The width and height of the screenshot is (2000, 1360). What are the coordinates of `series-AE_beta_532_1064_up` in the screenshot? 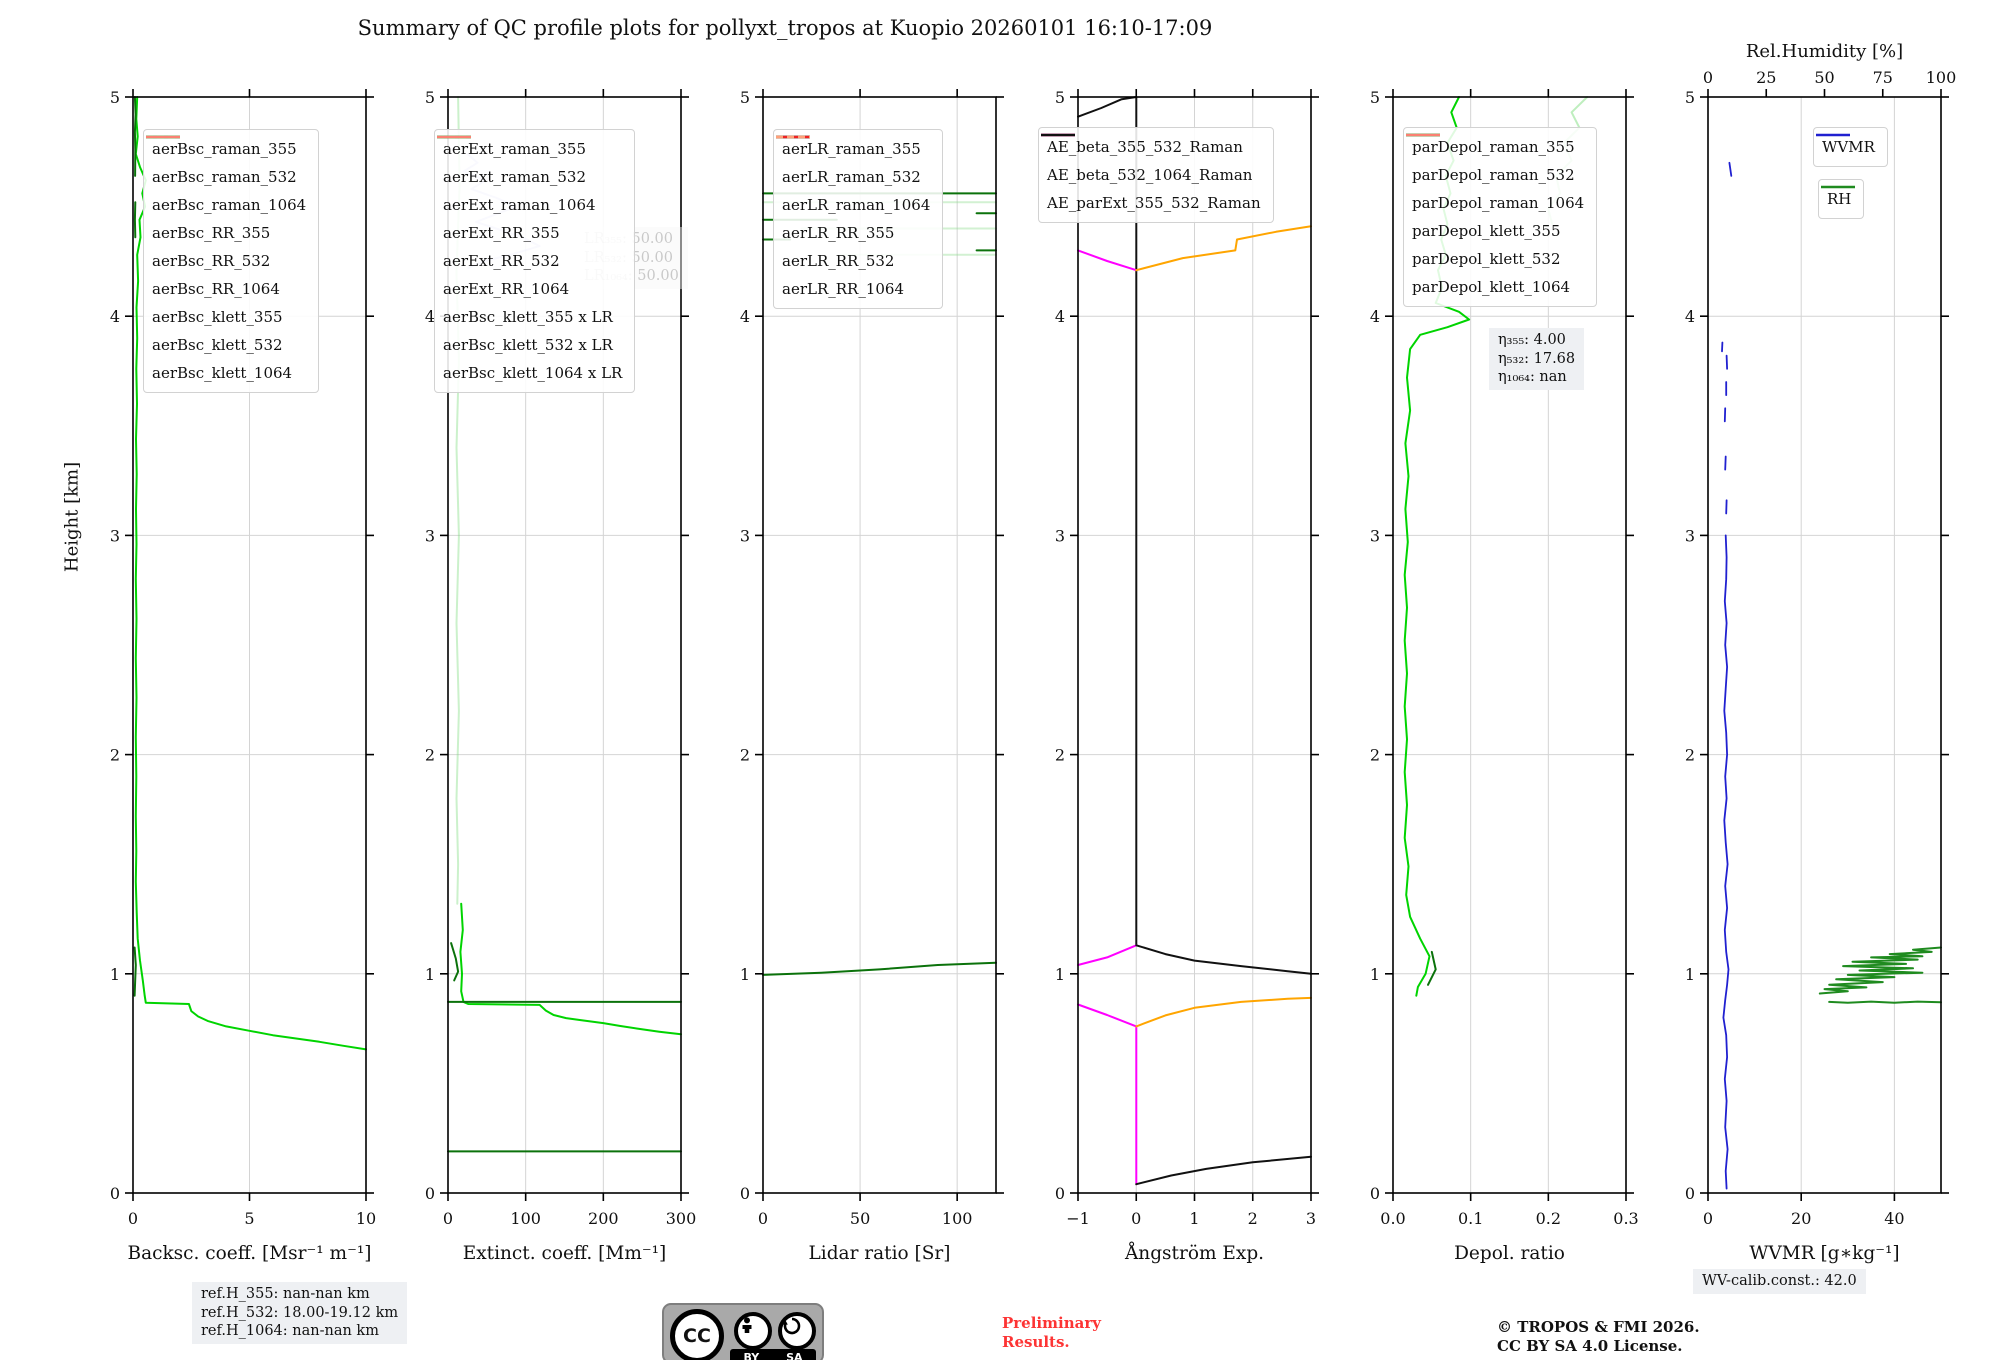 It's located at (1107, 955).